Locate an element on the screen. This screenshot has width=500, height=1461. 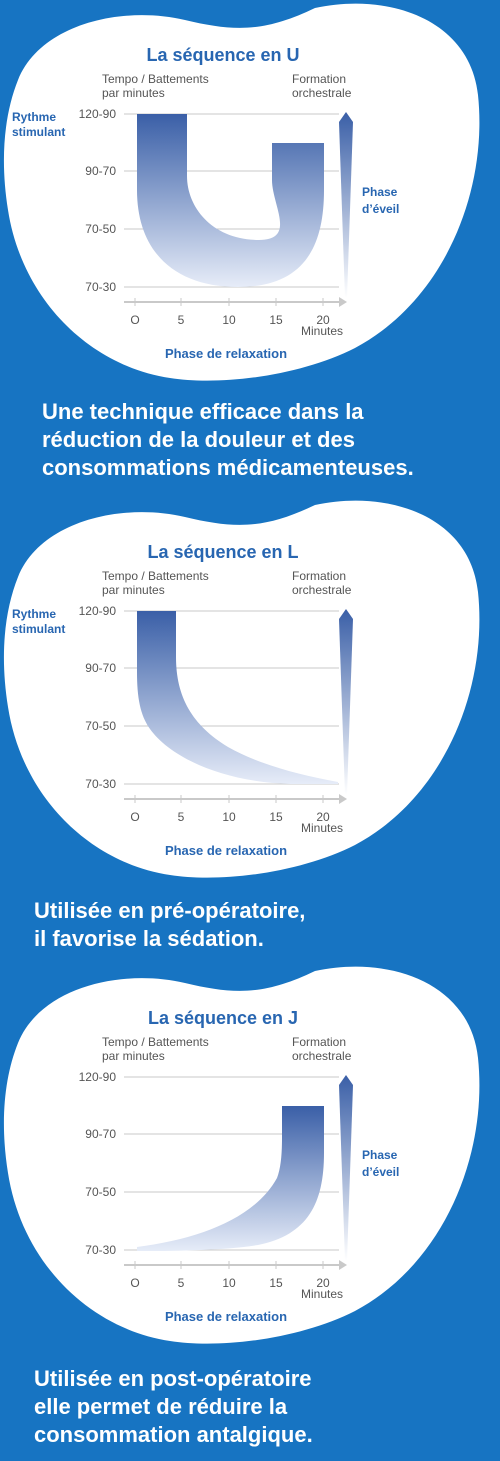
caption-line: Utilisée en pré-opératoire, is located at coordinates (170, 910).